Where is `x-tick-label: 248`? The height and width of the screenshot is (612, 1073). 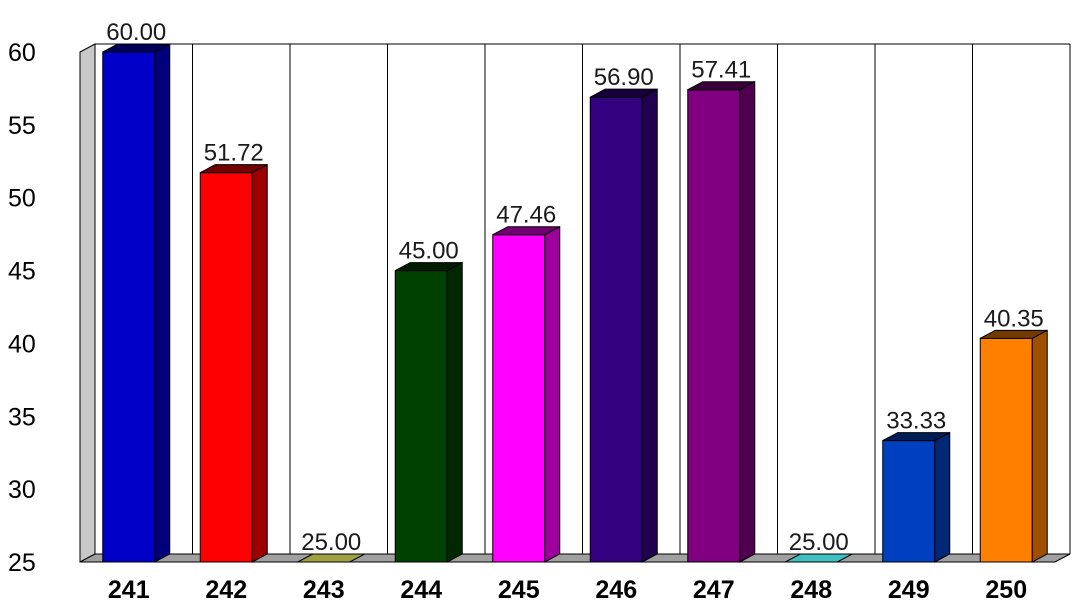 x-tick-label: 248 is located at coordinates (811, 590).